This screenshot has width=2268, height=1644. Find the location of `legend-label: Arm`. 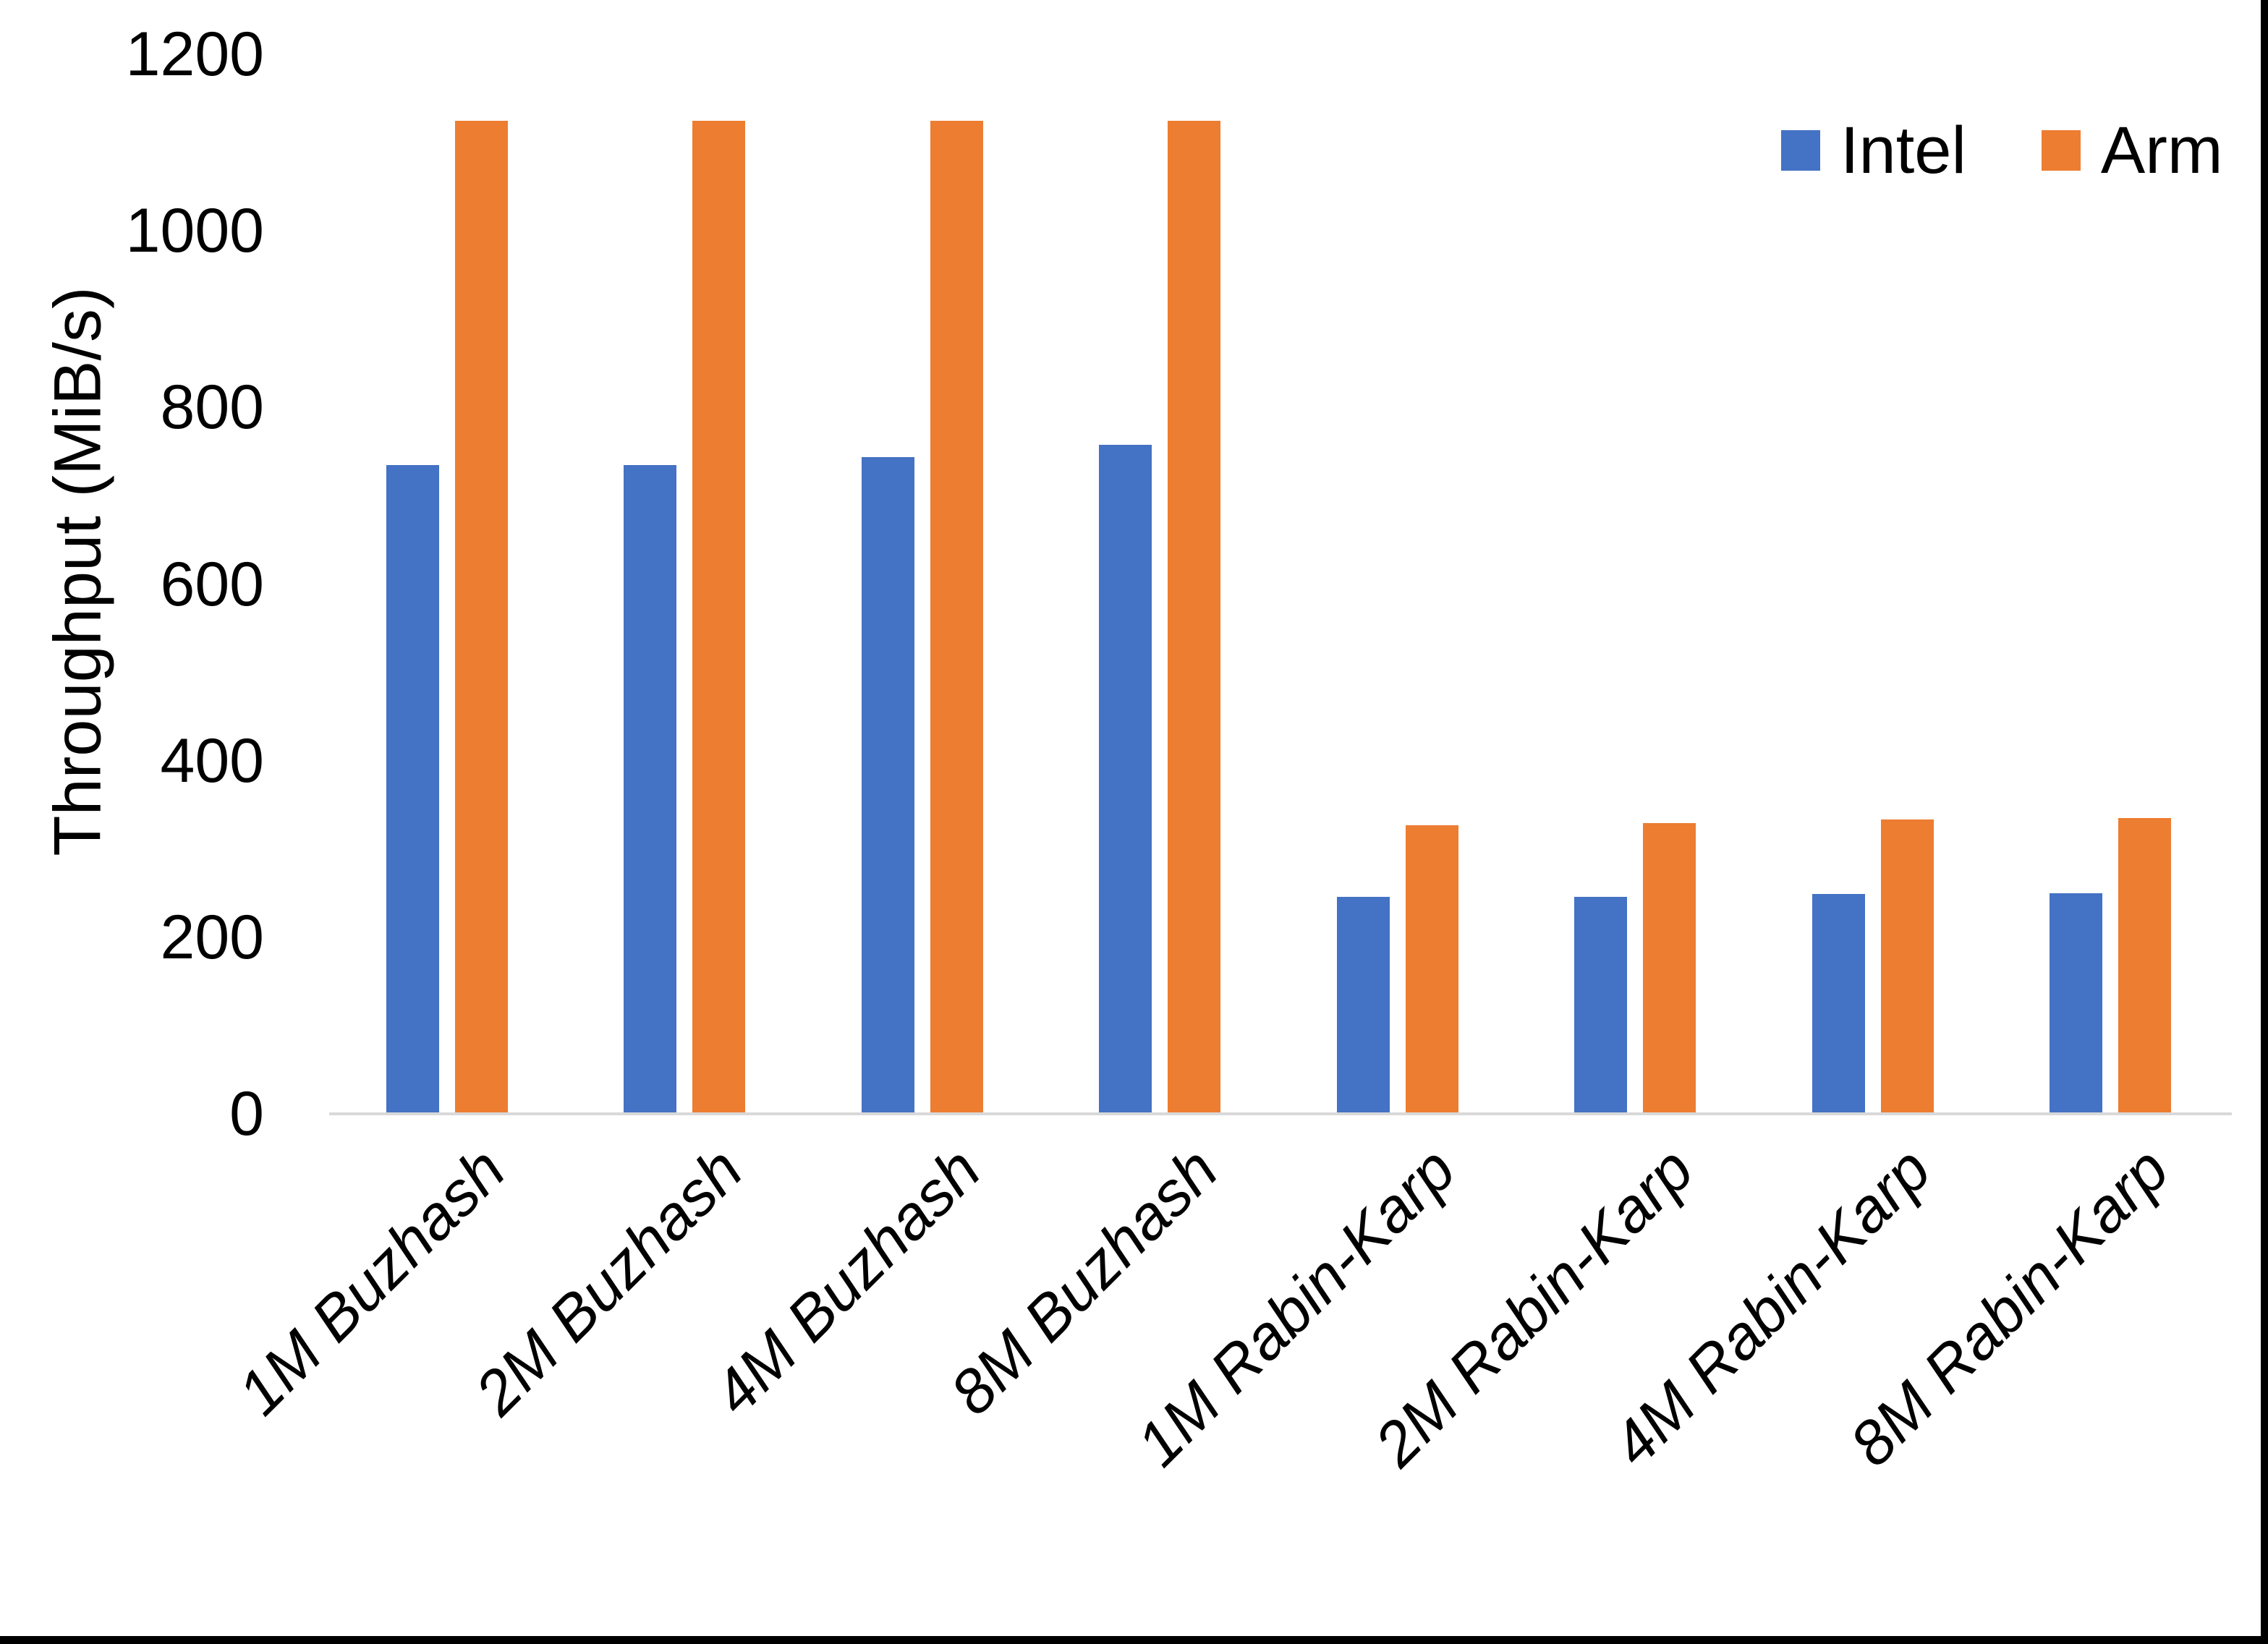

legend-label: Arm is located at coordinates (2161, 150).